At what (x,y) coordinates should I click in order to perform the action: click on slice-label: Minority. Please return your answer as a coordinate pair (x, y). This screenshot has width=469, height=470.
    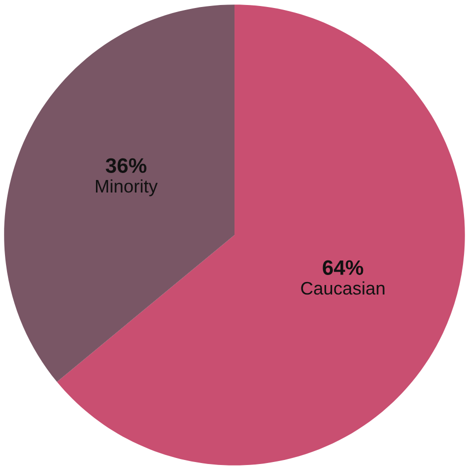
    Looking at the image, I should click on (127, 187).